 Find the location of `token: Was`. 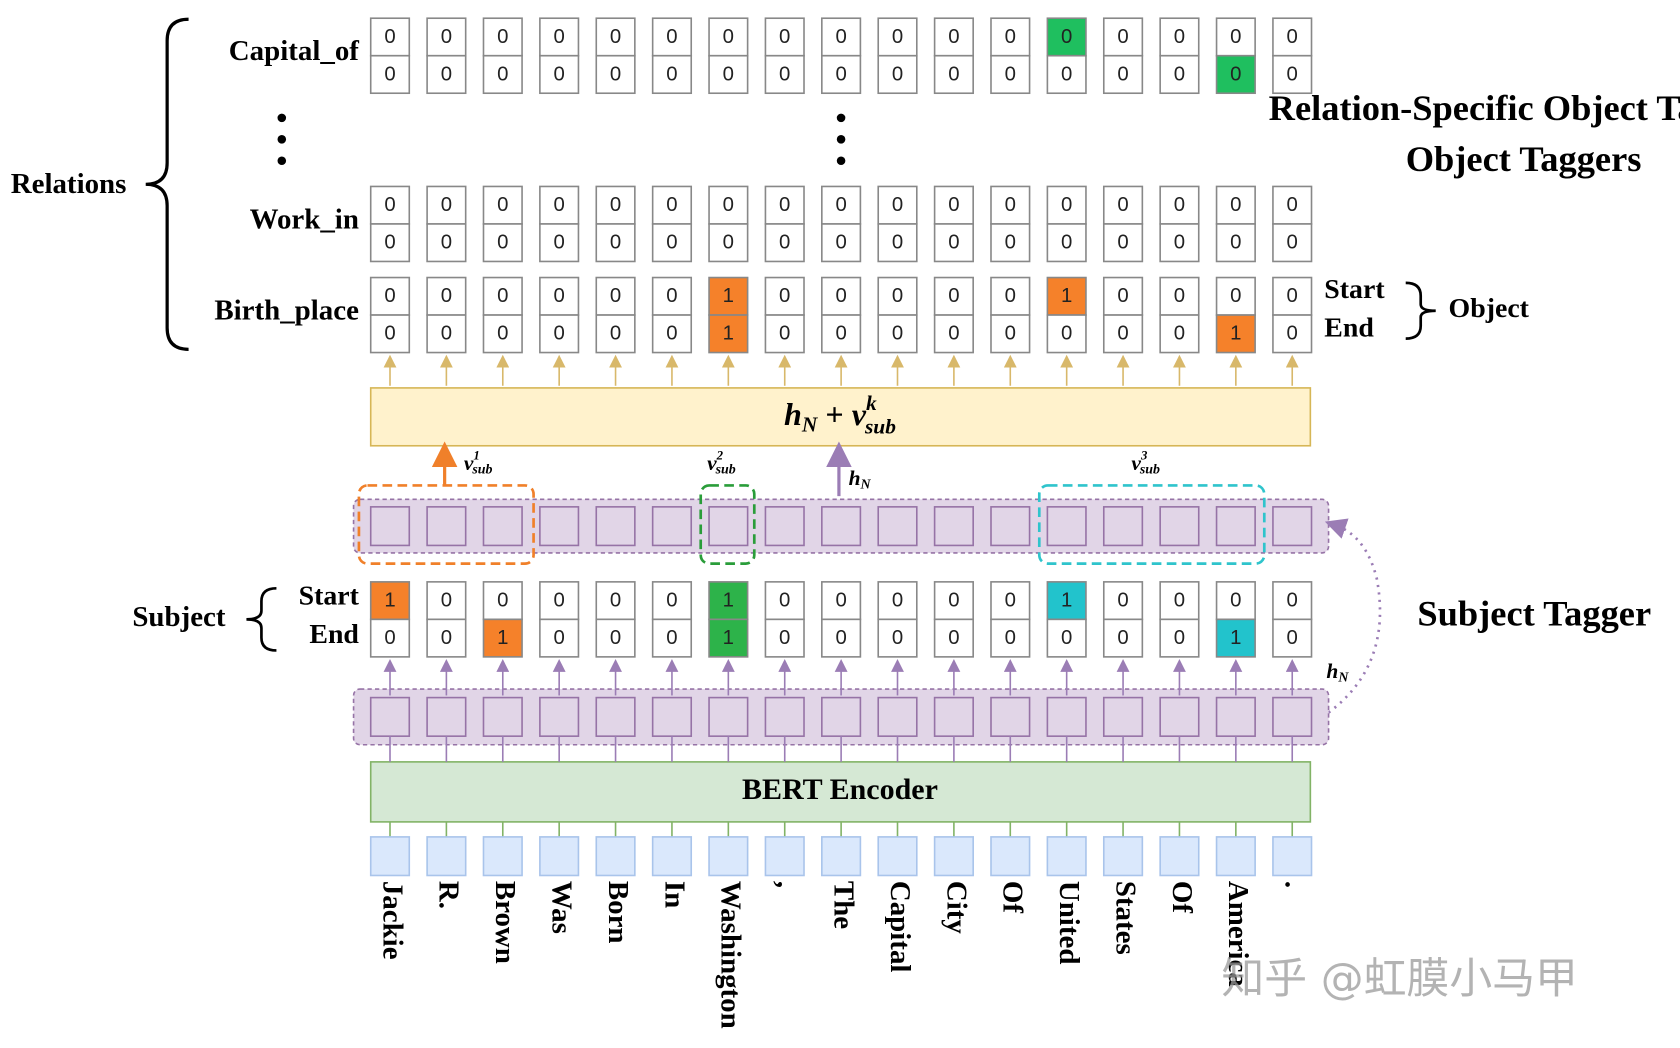

token: Was is located at coordinates (562, 907).